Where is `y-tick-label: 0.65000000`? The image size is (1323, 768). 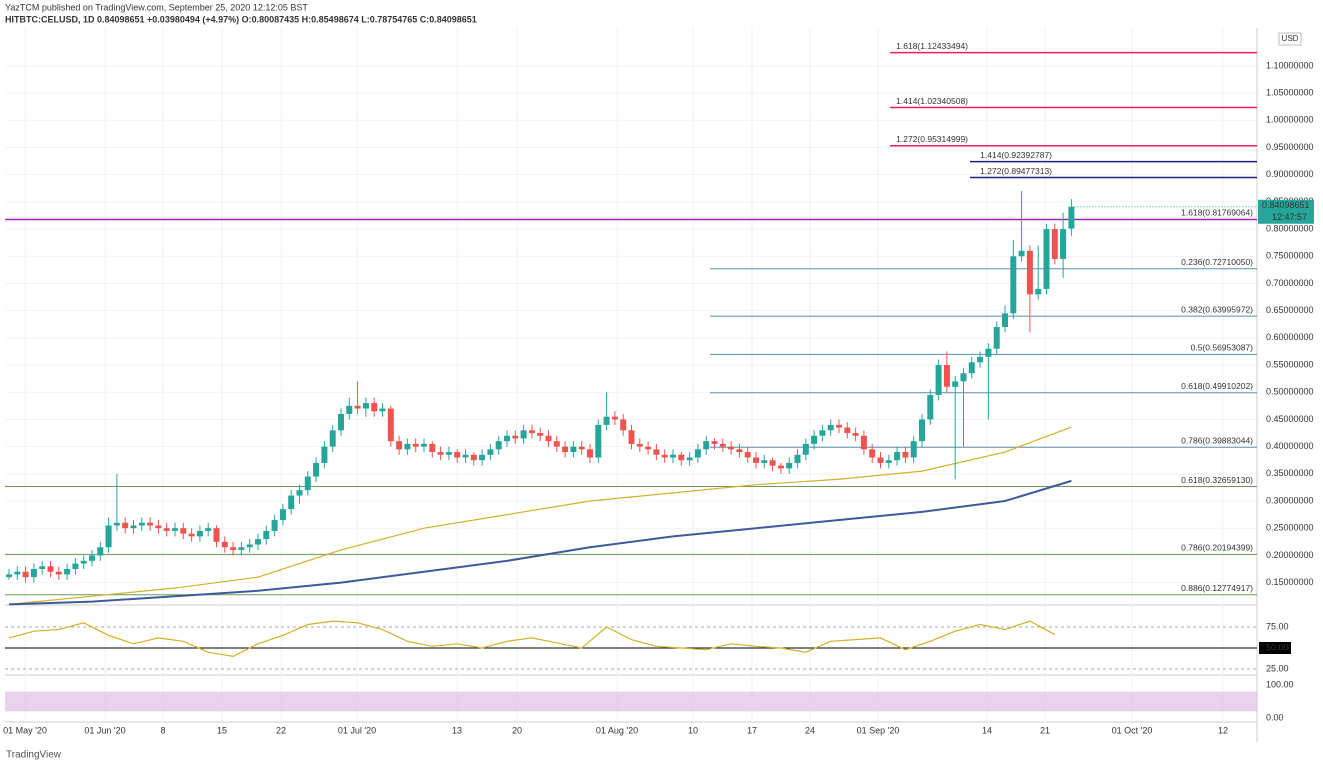 y-tick-label: 0.65000000 is located at coordinates (1290, 310).